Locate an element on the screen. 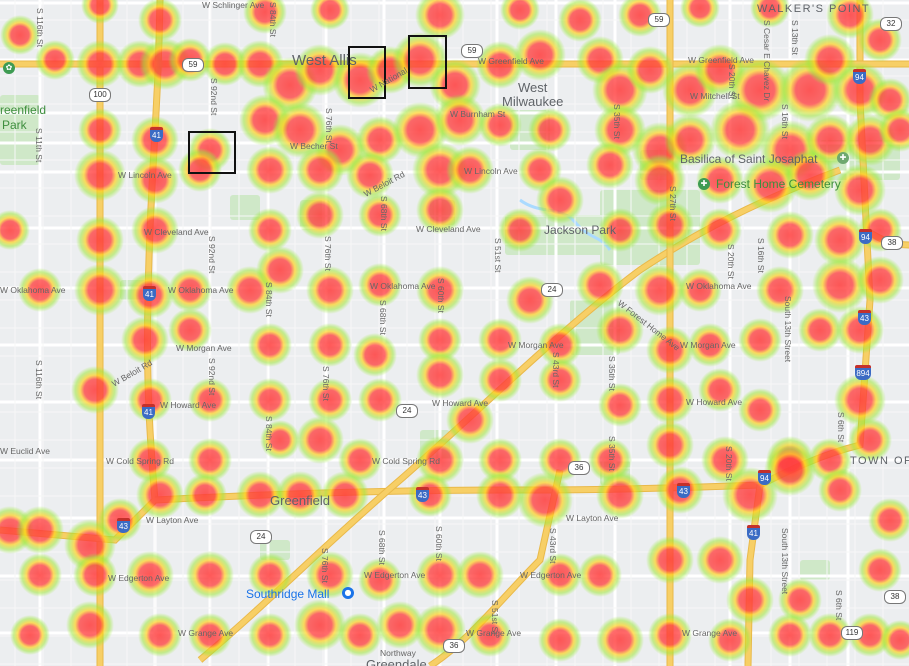 The width and height of the screenshot is (909, 666). street-label-w-howard-3: W Howard Ave is located at coordinates (714, 402).